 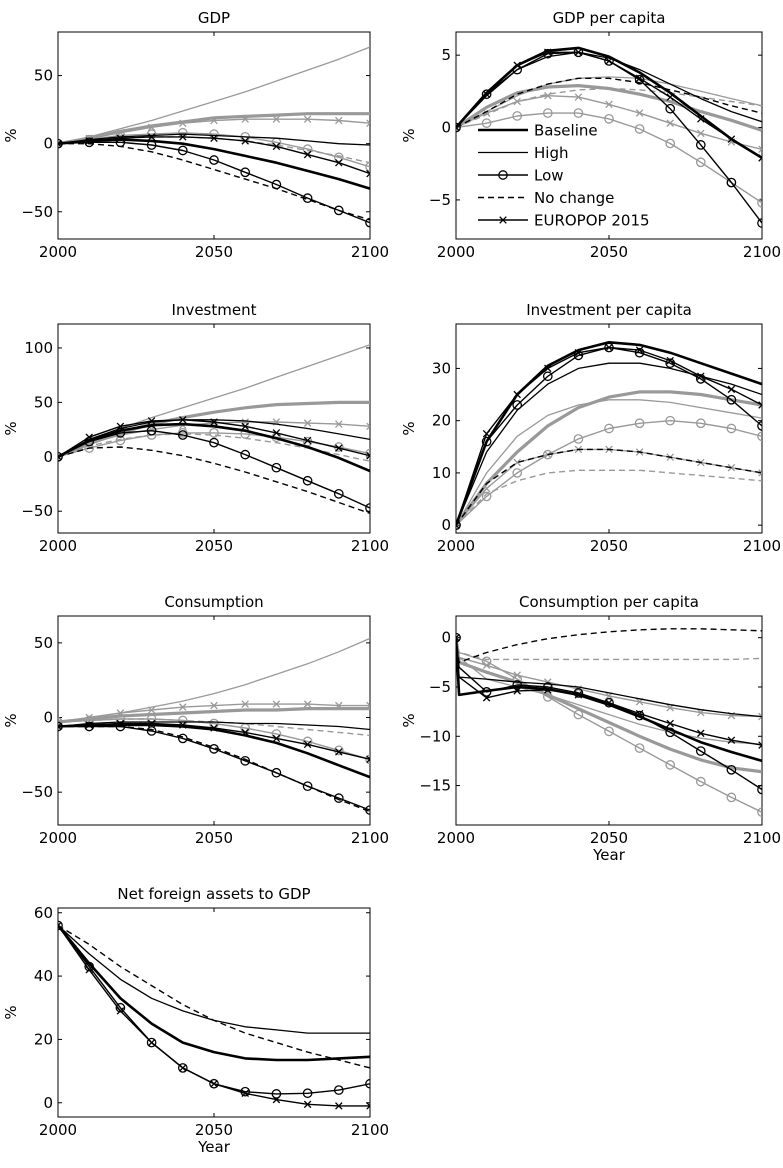 I want to click on panel-5: Consumption 2000 2050 2100 −50 0 50%, so click(x=195, y=720).